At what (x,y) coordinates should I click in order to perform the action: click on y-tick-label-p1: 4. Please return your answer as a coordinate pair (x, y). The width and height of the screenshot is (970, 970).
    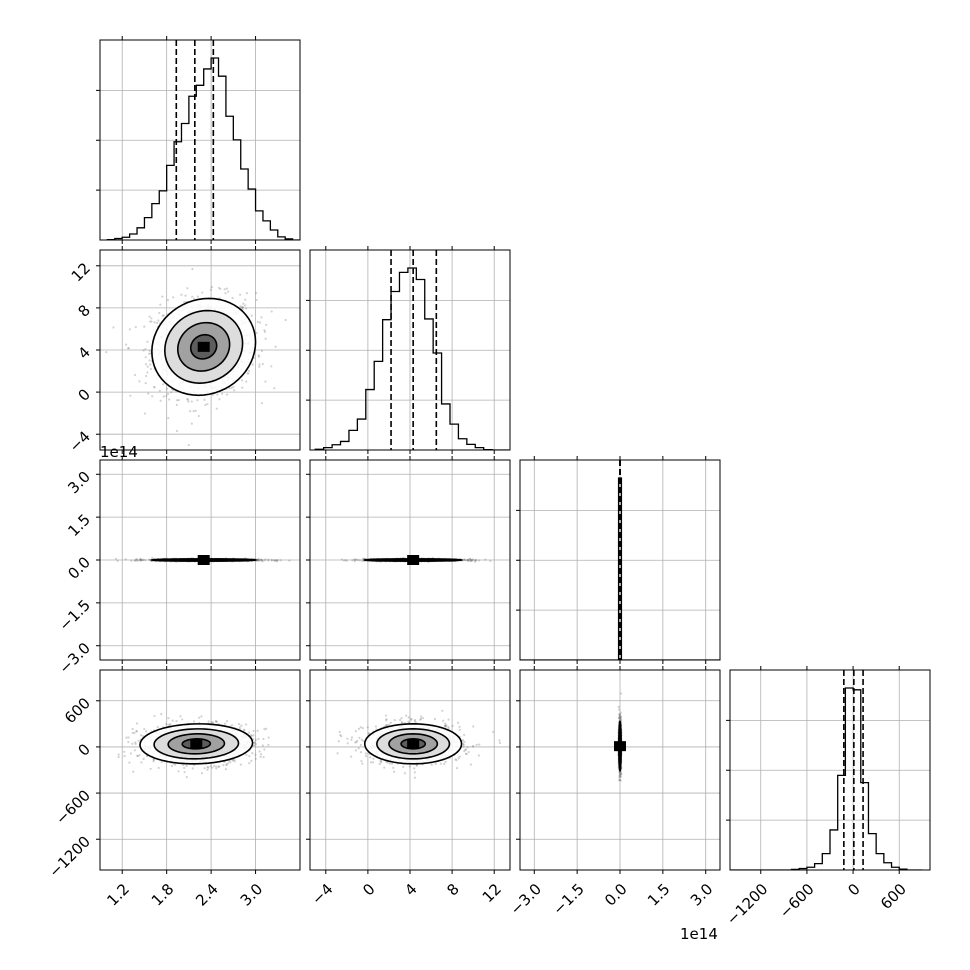
    Looking at the image, I should click on (84, 352).